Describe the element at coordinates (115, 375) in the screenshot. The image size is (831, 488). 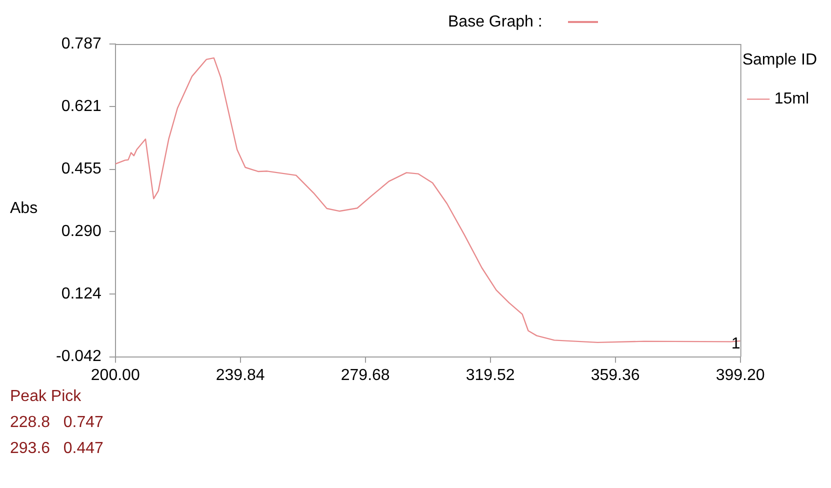
I see `x-tick-label: 200.00` at that location.